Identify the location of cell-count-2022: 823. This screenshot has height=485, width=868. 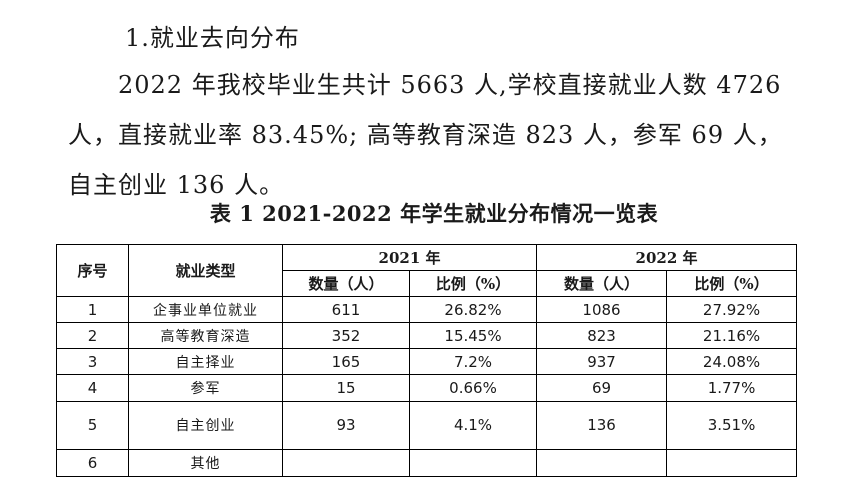
(602, 336).